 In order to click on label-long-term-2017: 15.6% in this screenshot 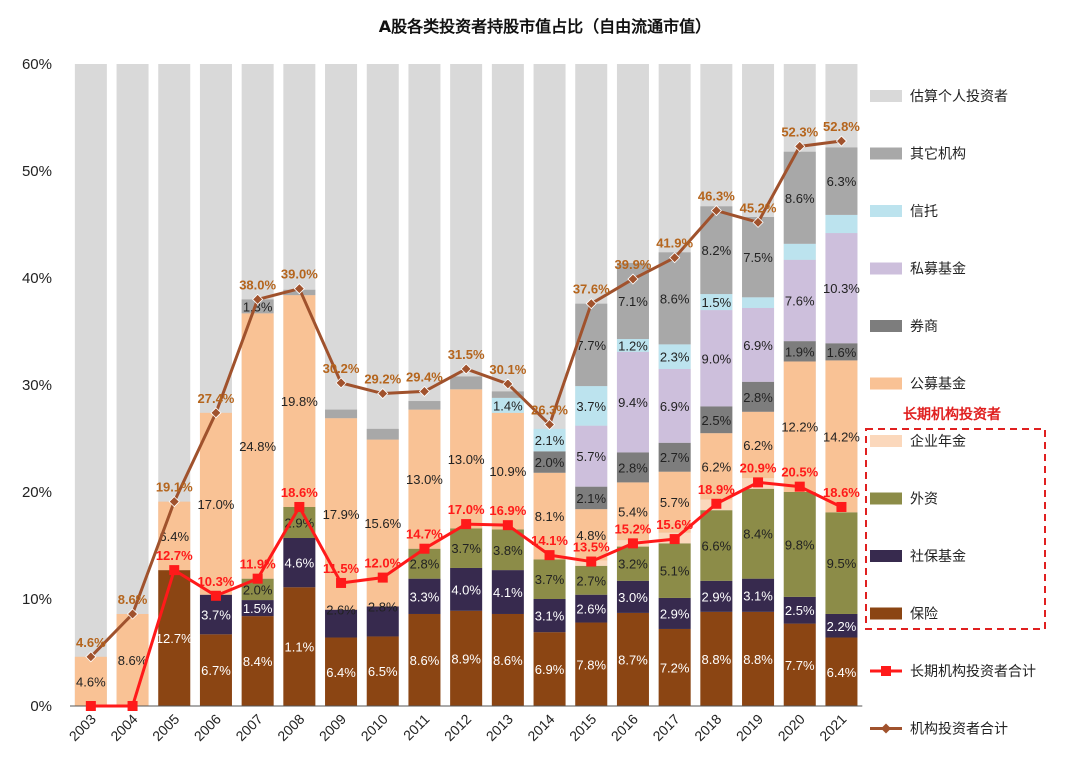, I will do `click(674, 524)`.